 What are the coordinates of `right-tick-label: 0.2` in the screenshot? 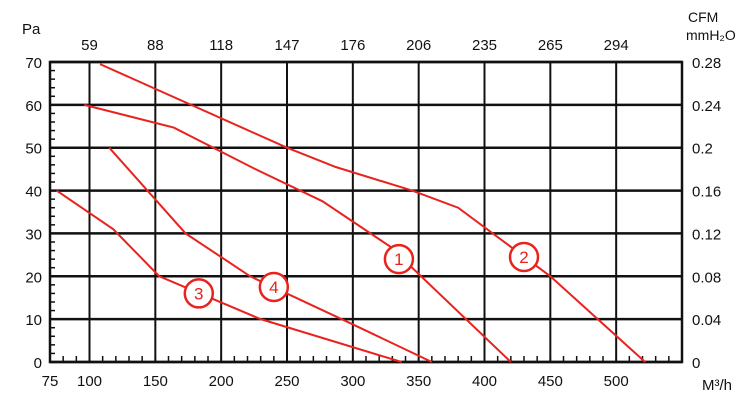 It's located at (702, 149).